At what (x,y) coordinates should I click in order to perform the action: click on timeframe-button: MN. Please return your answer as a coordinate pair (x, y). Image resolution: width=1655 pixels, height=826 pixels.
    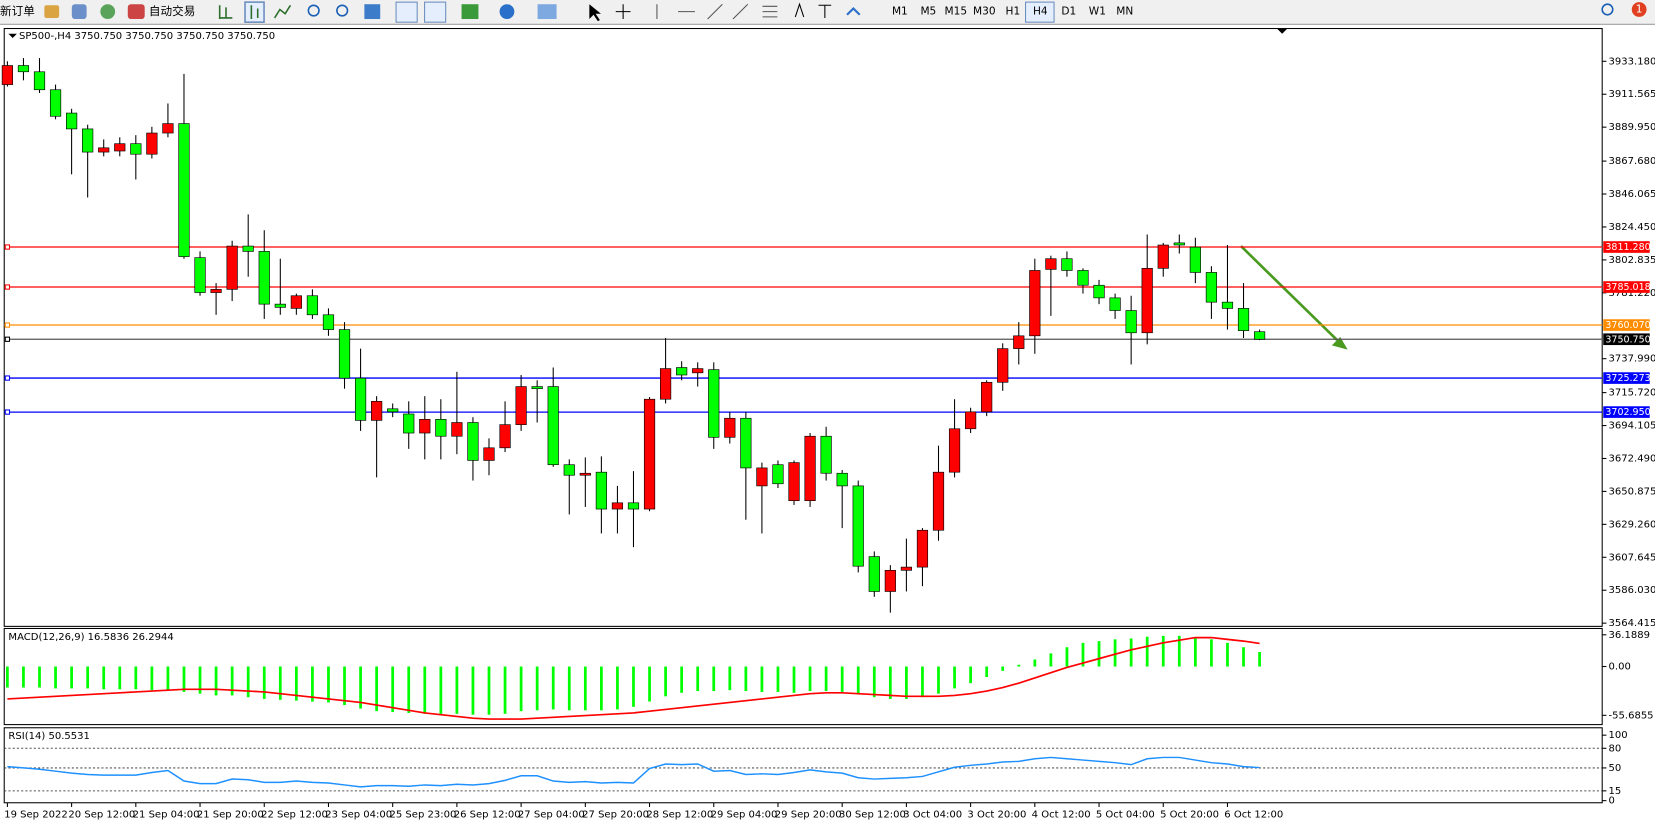
    Looking at the image, I should click on (1124, 12).